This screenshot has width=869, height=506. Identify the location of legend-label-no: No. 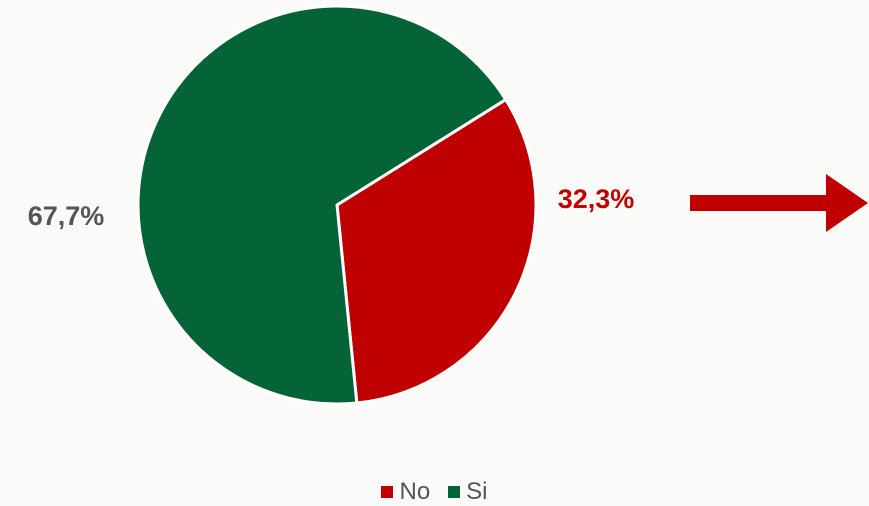
(415, 491).